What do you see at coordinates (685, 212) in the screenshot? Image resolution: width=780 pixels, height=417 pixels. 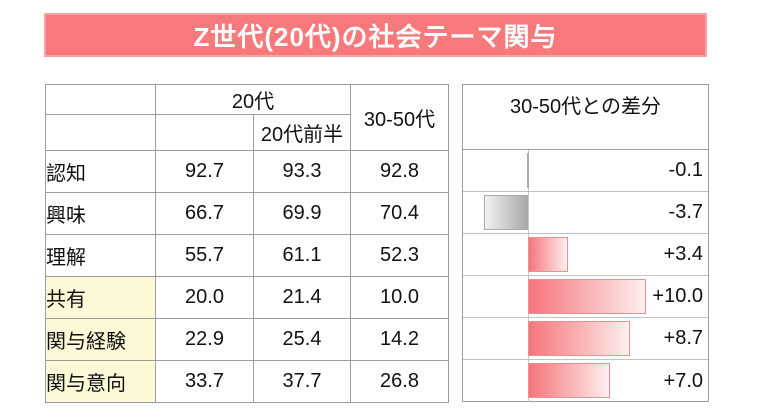 I see `diff-value-label: -3.7` at bounding box center [685, 212].